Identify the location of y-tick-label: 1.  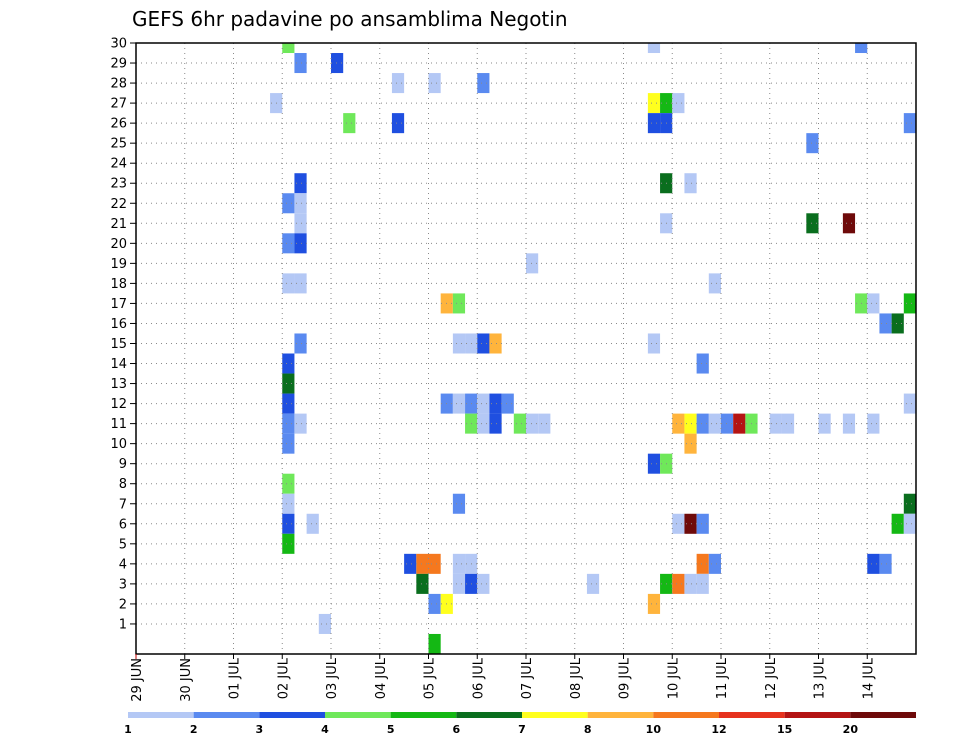
(123, 624).